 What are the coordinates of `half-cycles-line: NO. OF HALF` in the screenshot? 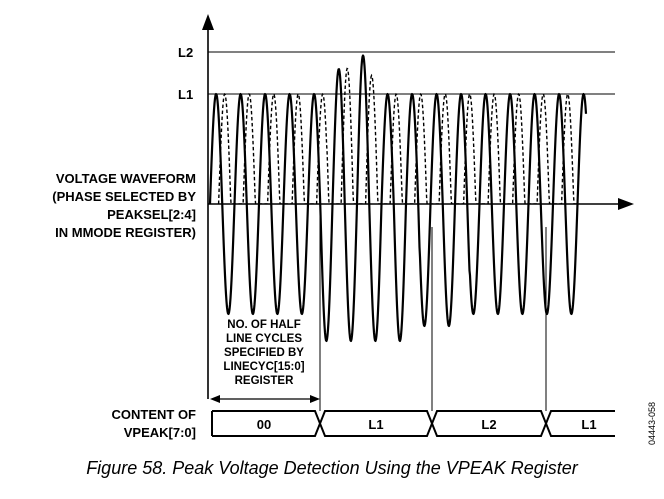 It's located at (263, 325).